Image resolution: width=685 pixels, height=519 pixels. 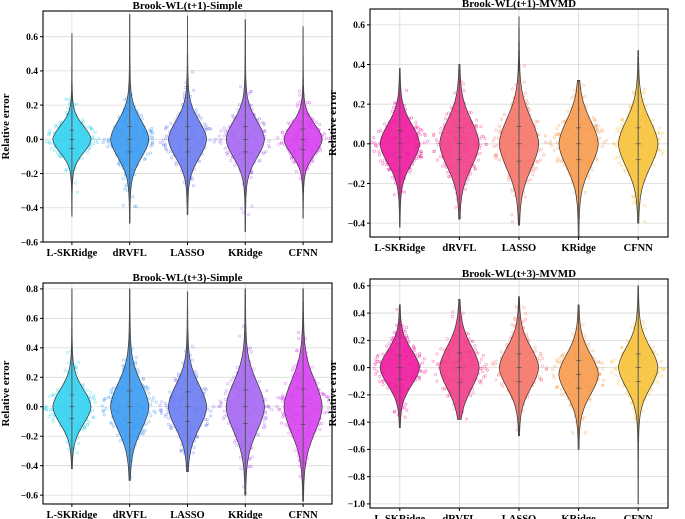 I want to click on y-tick-label: −0.6, so click(x=357, y=451).